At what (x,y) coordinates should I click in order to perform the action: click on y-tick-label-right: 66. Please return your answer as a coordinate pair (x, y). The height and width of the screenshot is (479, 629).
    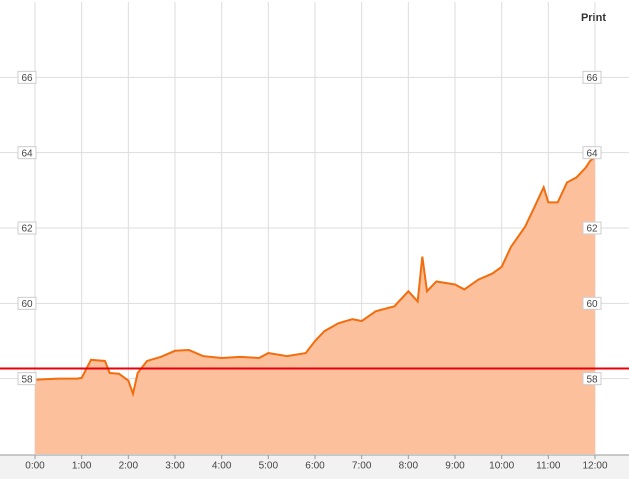
    Looking at the image, I should click on (592, 78).